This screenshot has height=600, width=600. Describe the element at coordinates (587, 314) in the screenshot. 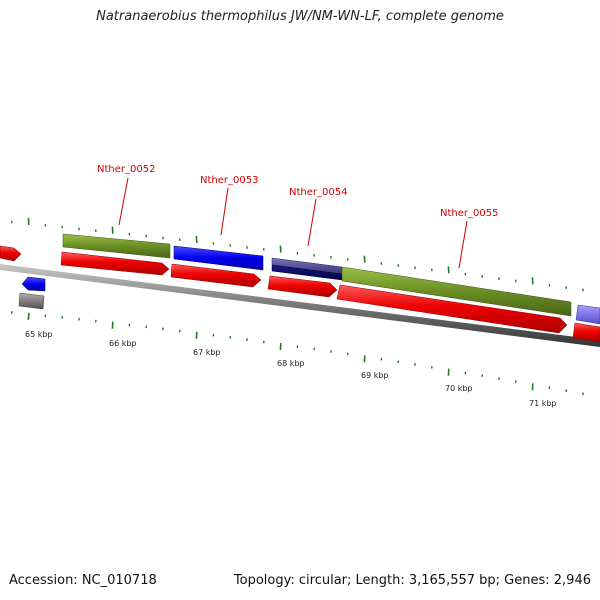

I see `feature-edge-right` at that location.